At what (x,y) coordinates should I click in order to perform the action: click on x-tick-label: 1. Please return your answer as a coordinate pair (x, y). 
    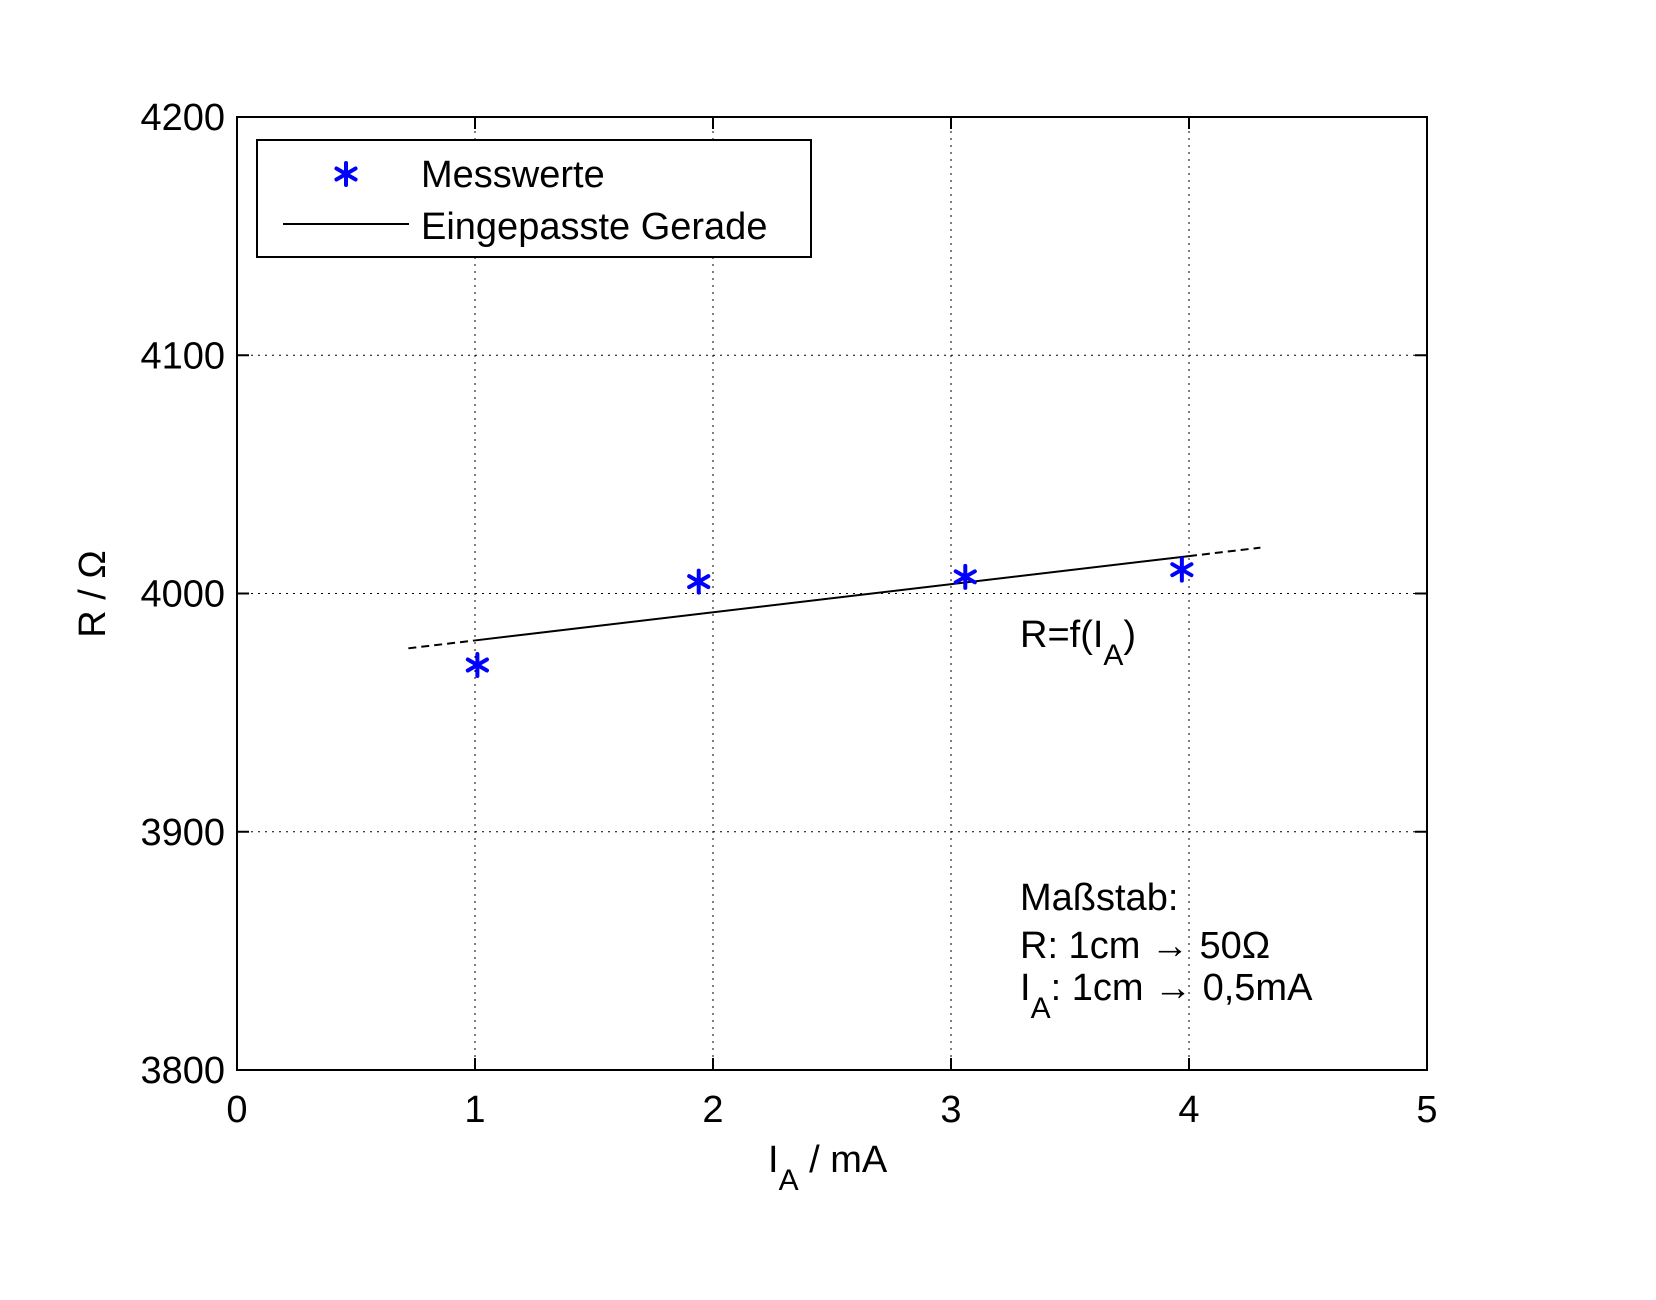
    Looking at the image, I should click on (474, 1110).